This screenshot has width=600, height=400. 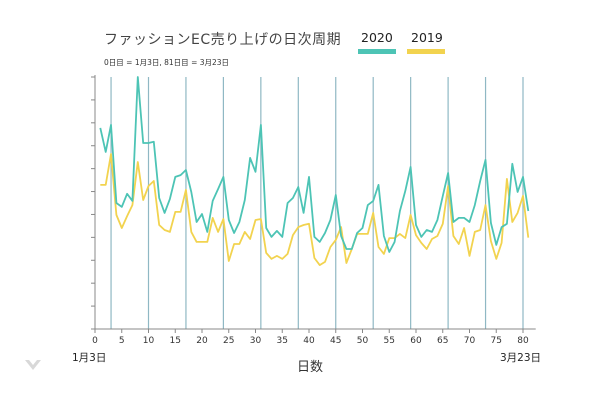 What do you see at coordinates (89, 358) in the screenshot?
I see `x-start-label: 1月3日` at bounding box center [89, 358].